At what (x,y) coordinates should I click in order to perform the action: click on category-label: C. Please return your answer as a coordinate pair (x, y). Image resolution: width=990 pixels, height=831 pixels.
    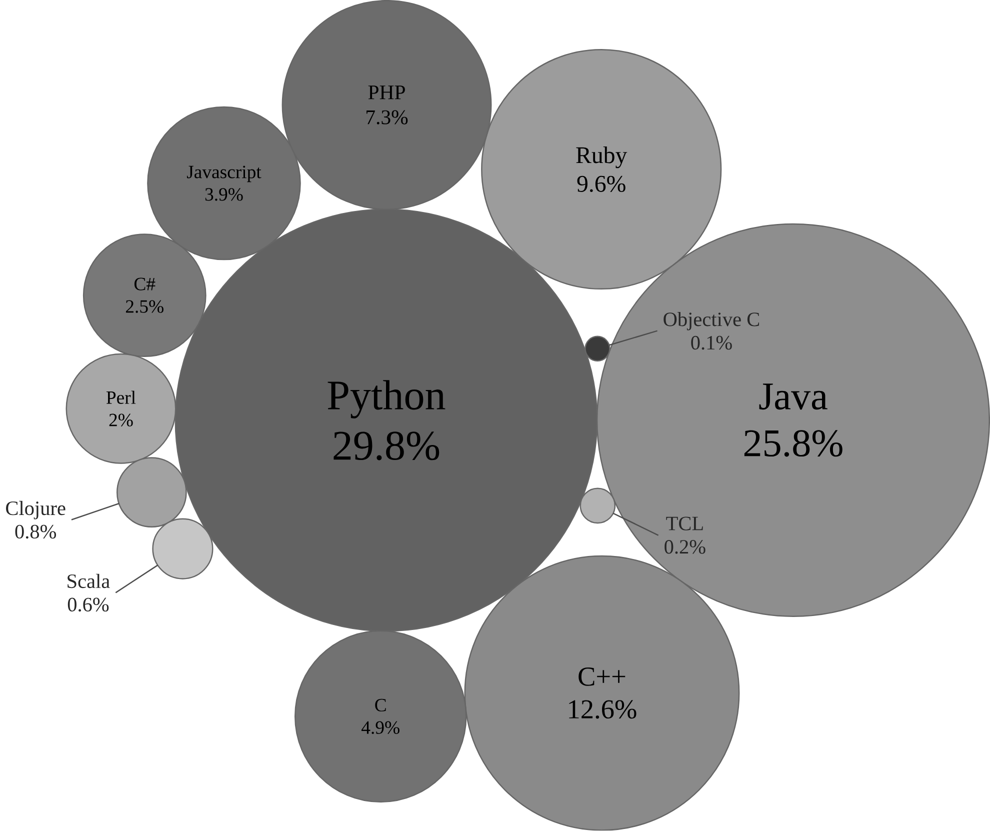
    Looking at the image, I should click on (380, 705).